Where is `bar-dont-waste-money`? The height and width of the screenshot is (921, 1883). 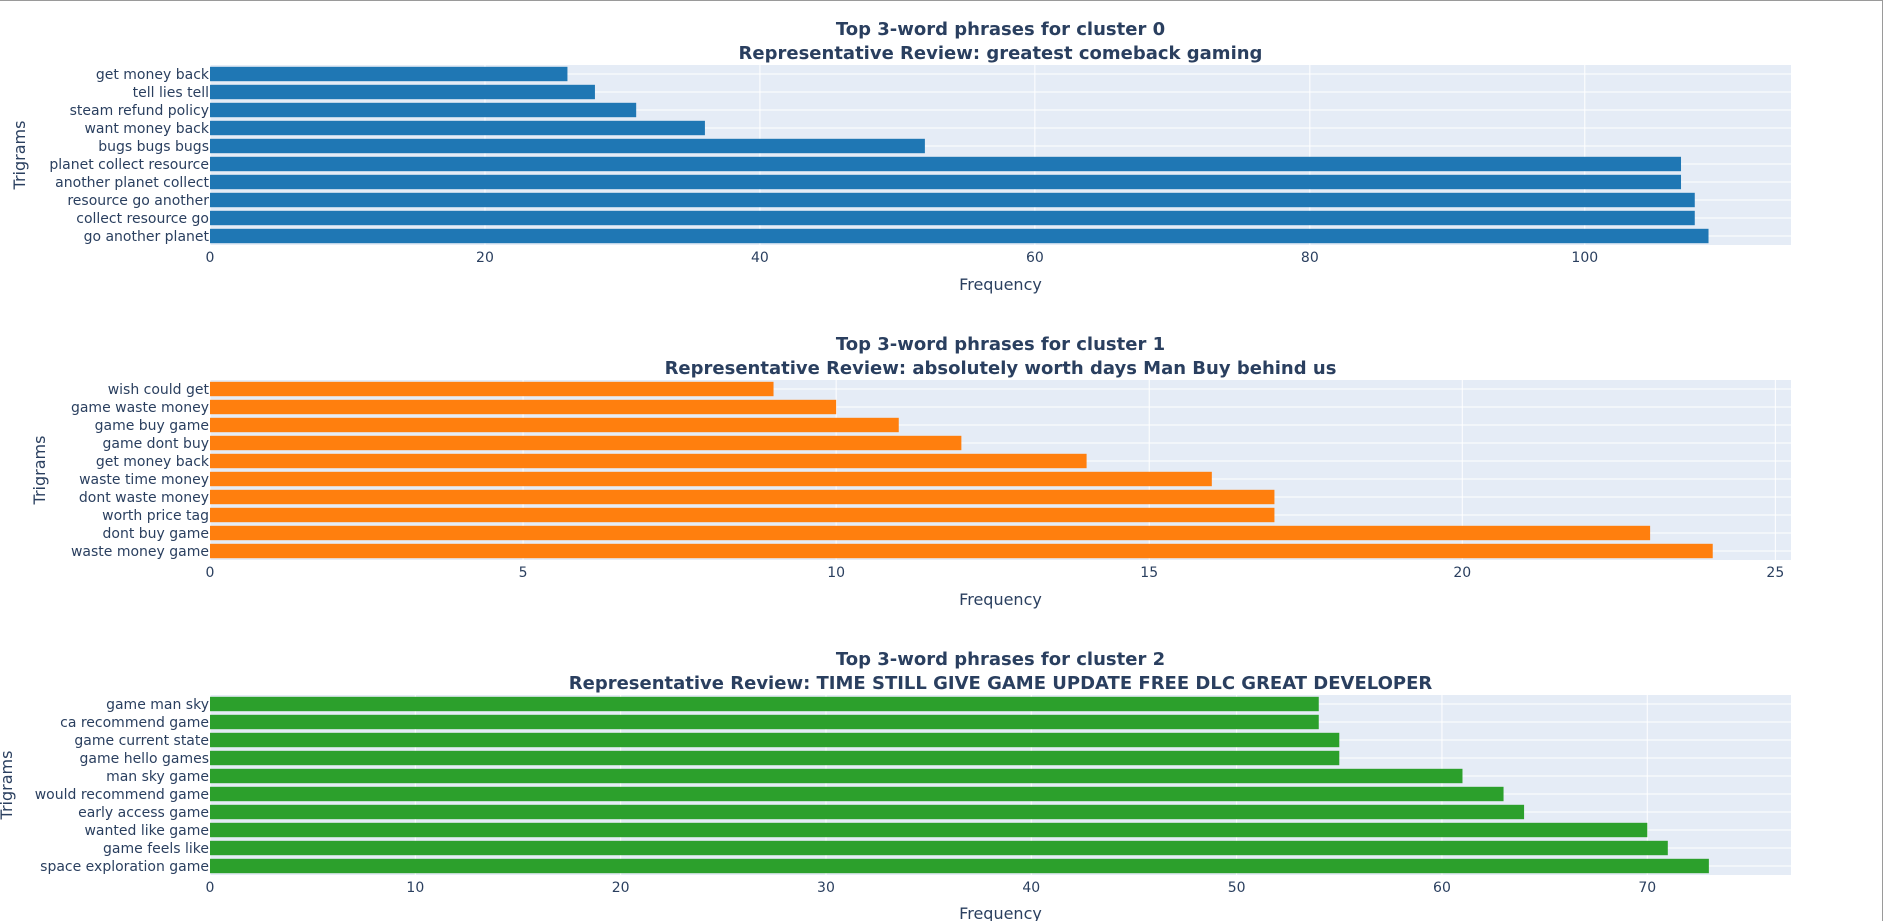
bar-dont-waste-money is located at coordinates (742, 497).